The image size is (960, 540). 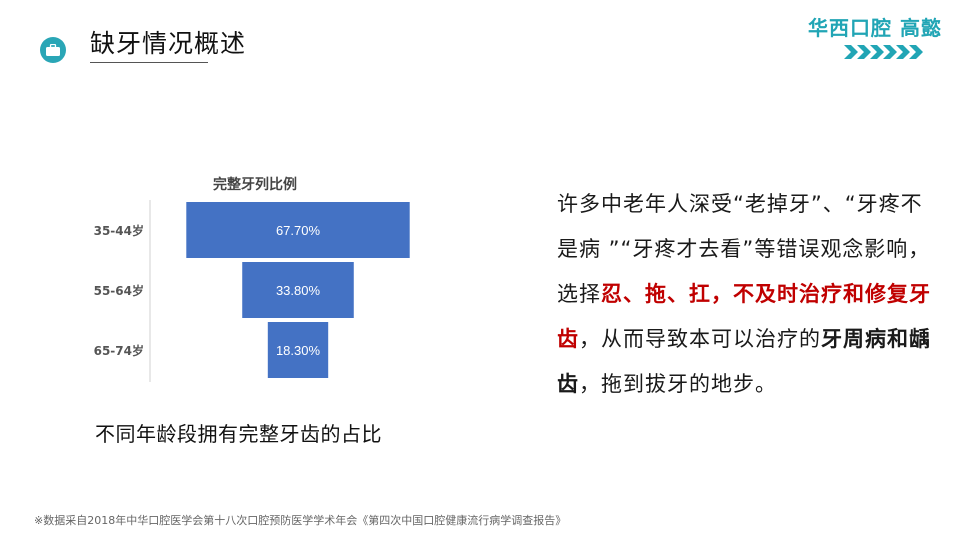 What do you see at coordinates (744, 249) in the screenshot?
I see `body-segment-0: 许多中老年人深受“老掉牙”、“牙疼不是病 ”“牙疼才去看”等错误观念影响，选择` at bounding box center [744, 249].